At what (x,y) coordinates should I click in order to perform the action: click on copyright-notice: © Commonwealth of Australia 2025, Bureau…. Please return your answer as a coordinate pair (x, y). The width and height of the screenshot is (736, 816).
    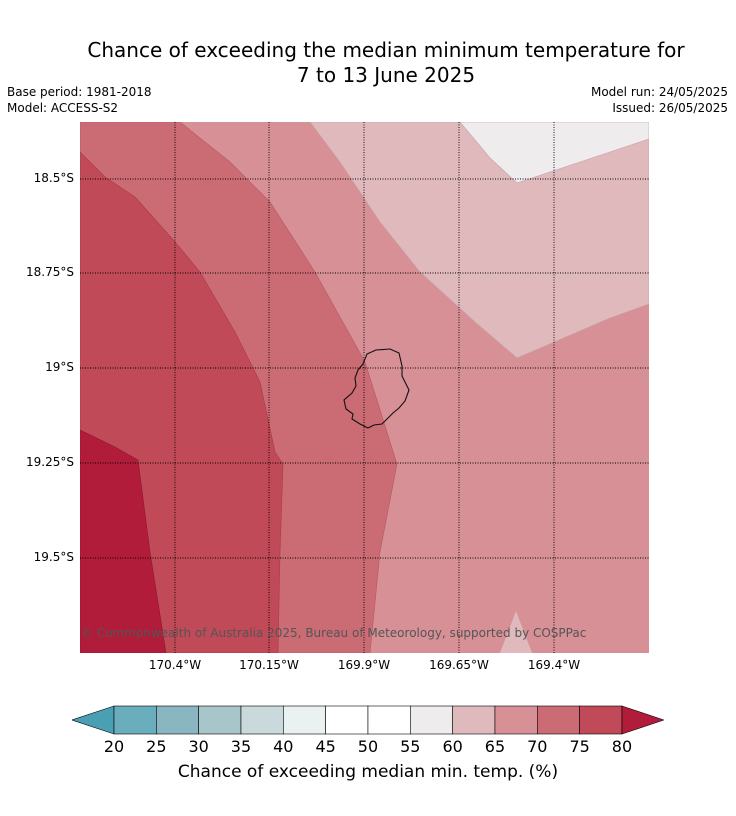
    Looking at the image, I should click on (334, 633).